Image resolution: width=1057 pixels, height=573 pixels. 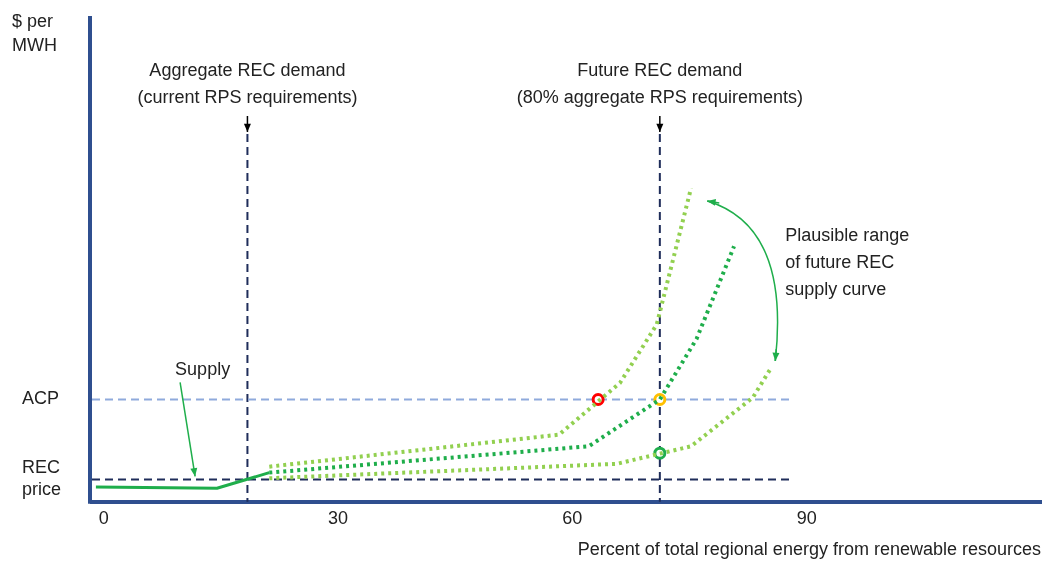 I want to click on x-tick-label: 60, so click(x=572, y=517).